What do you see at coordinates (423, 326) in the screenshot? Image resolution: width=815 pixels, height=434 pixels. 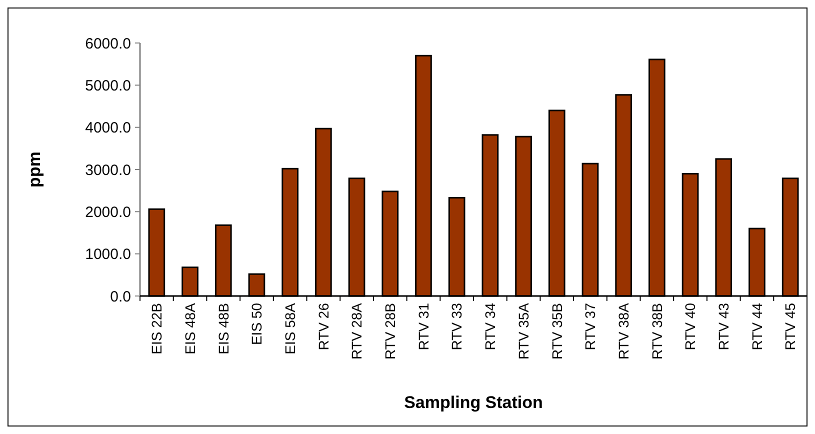 I see `x-tick-label: RTV 31` at bounding box center [423, 326].